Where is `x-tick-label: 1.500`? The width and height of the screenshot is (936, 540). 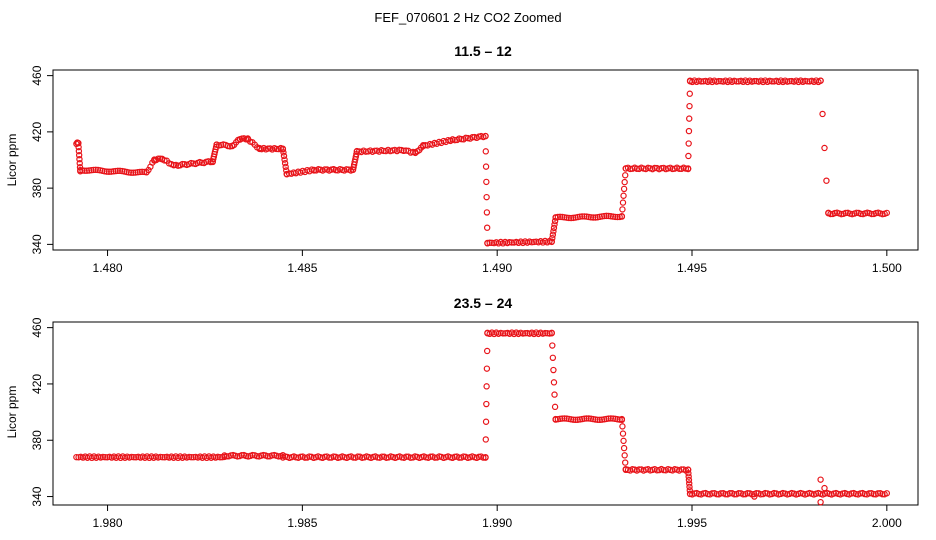
x-tick-label: 1.500 is located at coordinates (887, 268).